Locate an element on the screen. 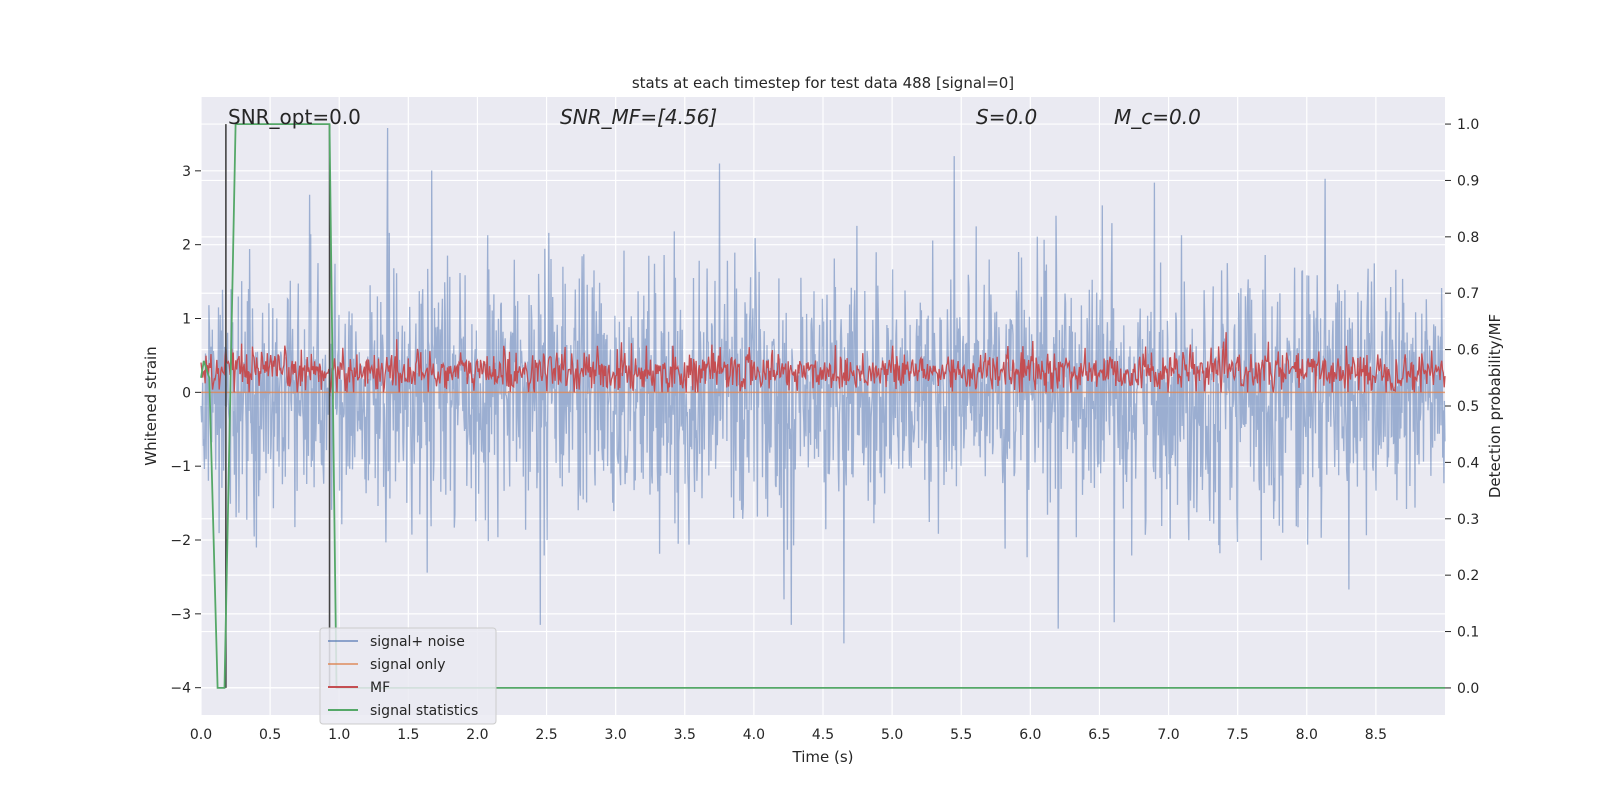 The image size is (1600, 800). x-tick-label: 5.5 is located at coordinates (961, 735).